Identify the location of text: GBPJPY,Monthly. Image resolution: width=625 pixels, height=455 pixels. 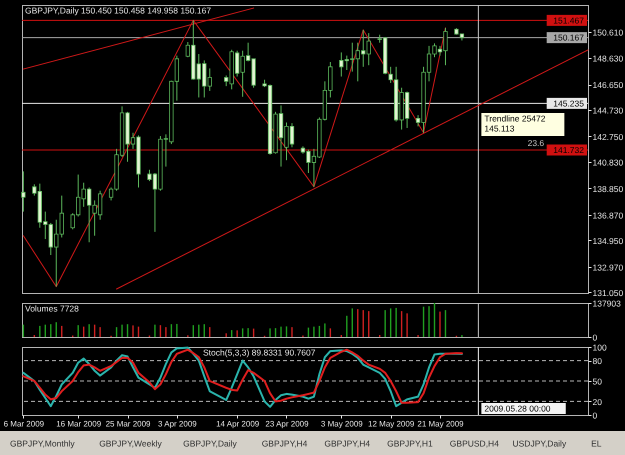
(43, 443).